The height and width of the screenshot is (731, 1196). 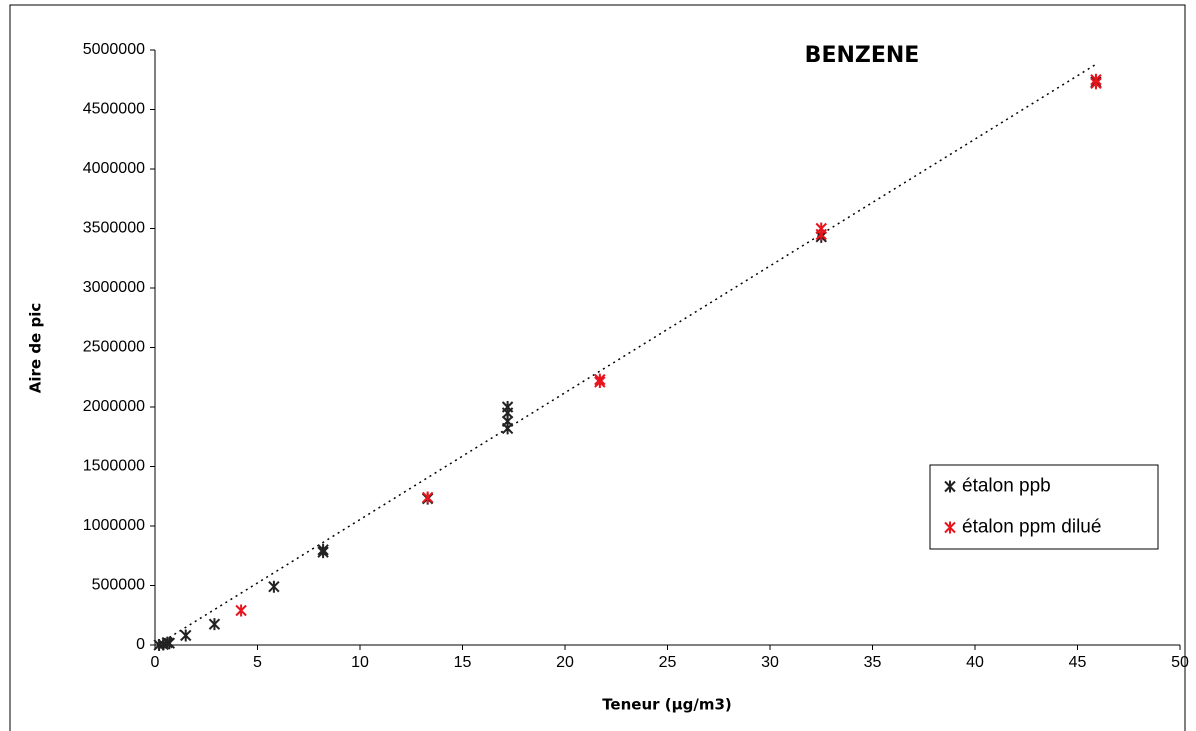 What do you see at coordinates (114, 287) in the screenshot?
I see `y-tick-label: 3000000` at bounding box center [114, 287].